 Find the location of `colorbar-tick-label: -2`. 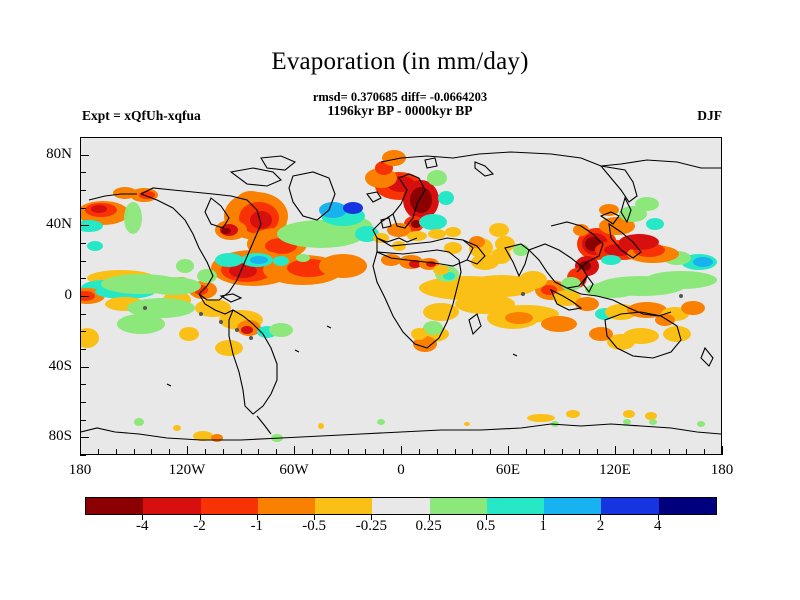

colorbar-tick-label: -2 is located at coordinates (199, 526).